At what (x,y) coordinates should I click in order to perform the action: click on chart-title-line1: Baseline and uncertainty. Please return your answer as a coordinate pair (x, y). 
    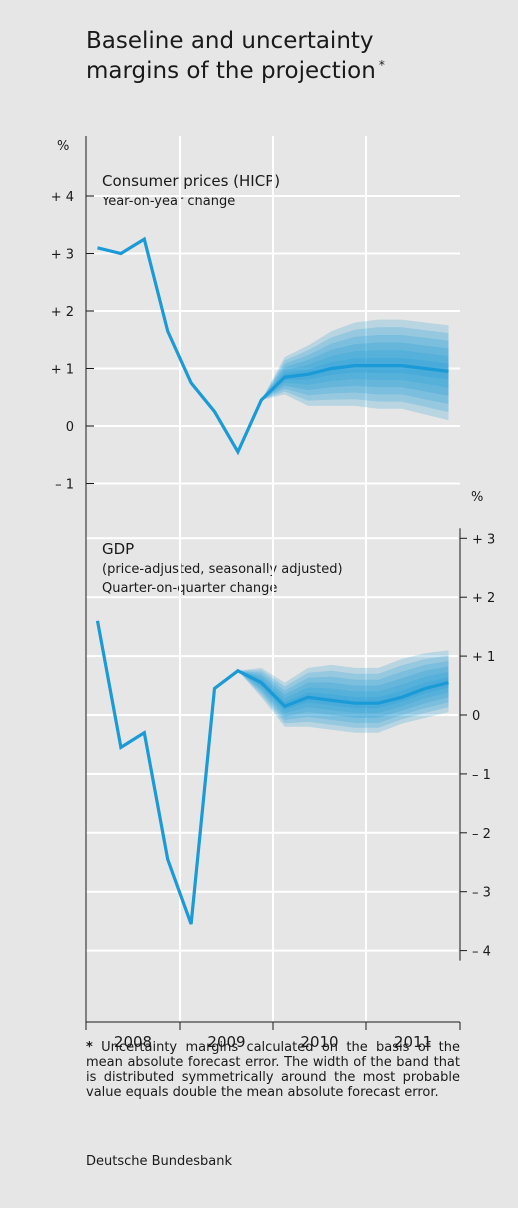
    Looking at the image, I should click on (230, 41).